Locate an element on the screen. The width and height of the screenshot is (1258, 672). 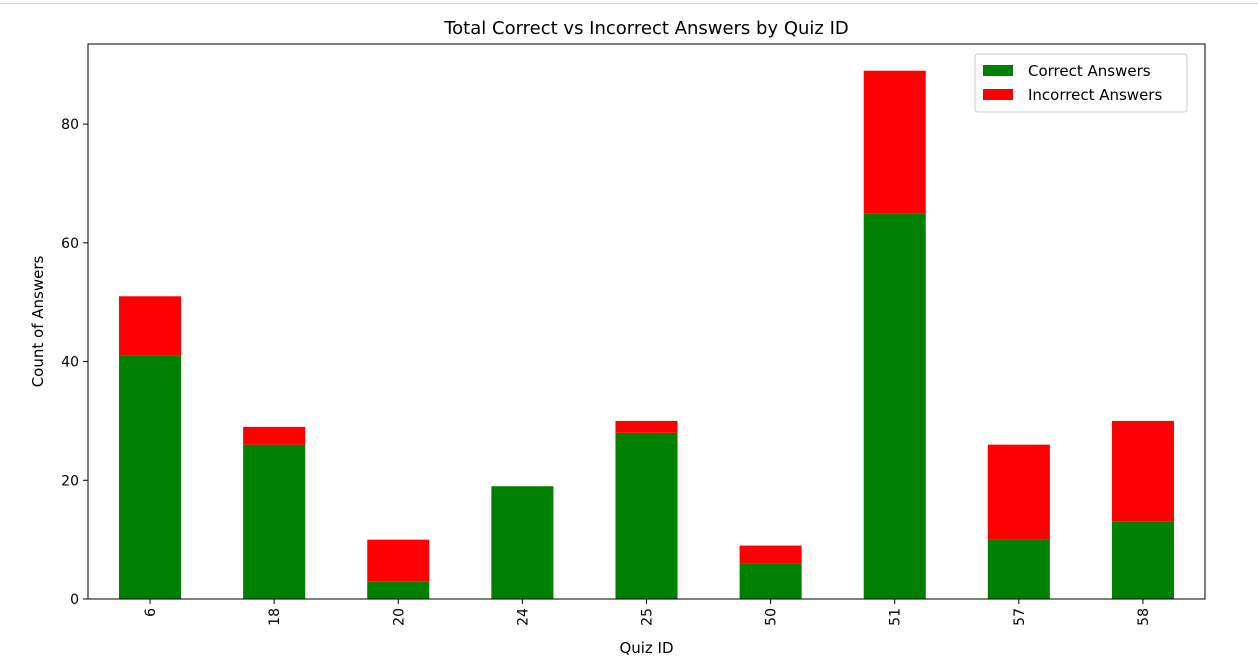
y-axis-label: Count of Answers is located at coordinates (38, 322).